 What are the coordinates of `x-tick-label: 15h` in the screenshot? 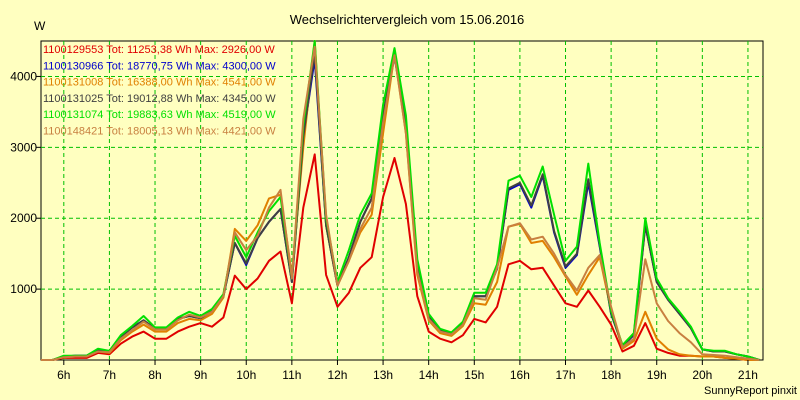 It's located at (474, 375).